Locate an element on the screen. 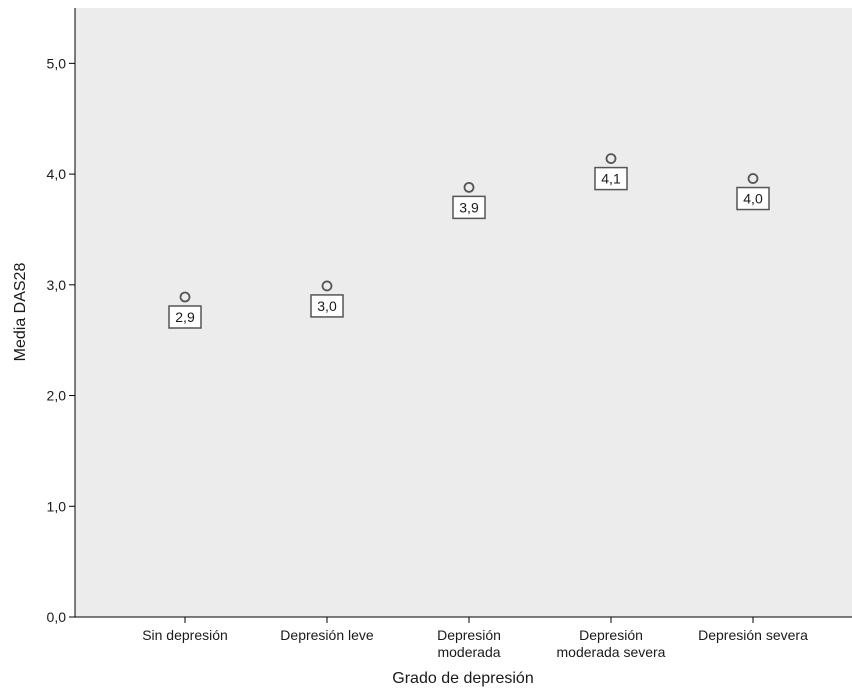  x-tick-label: Sin depresión is located at coordinates (185, 635).